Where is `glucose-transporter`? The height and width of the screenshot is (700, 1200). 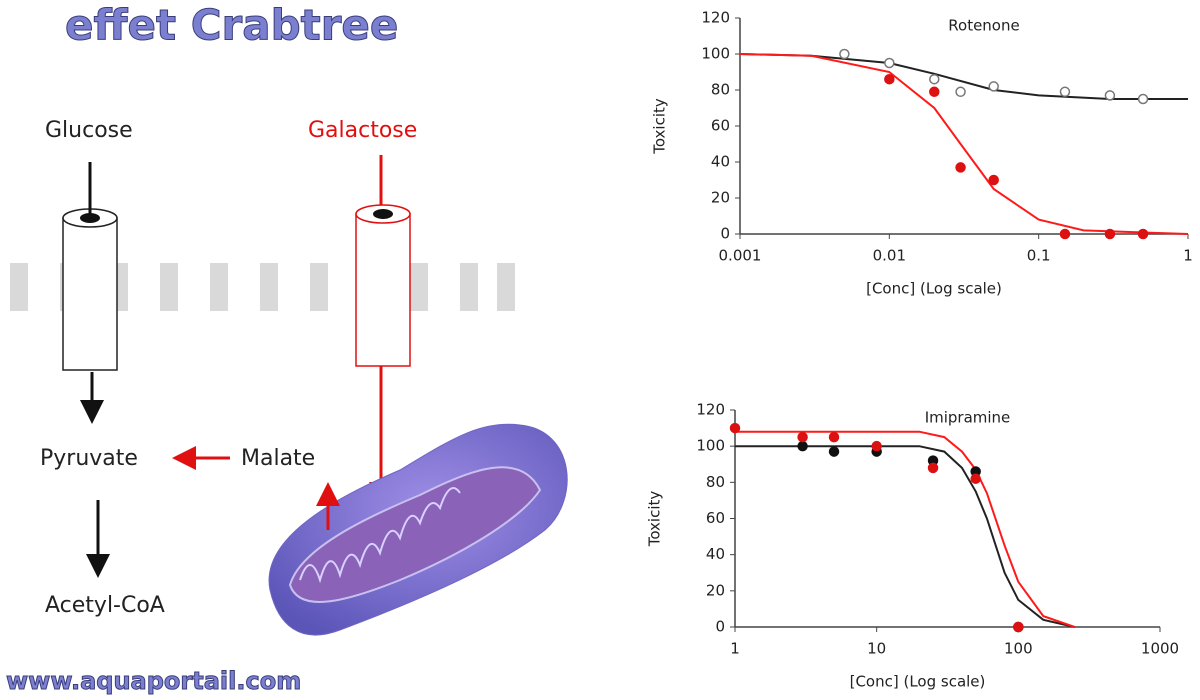
glucose-transporter is located at coordinates (90, 293).